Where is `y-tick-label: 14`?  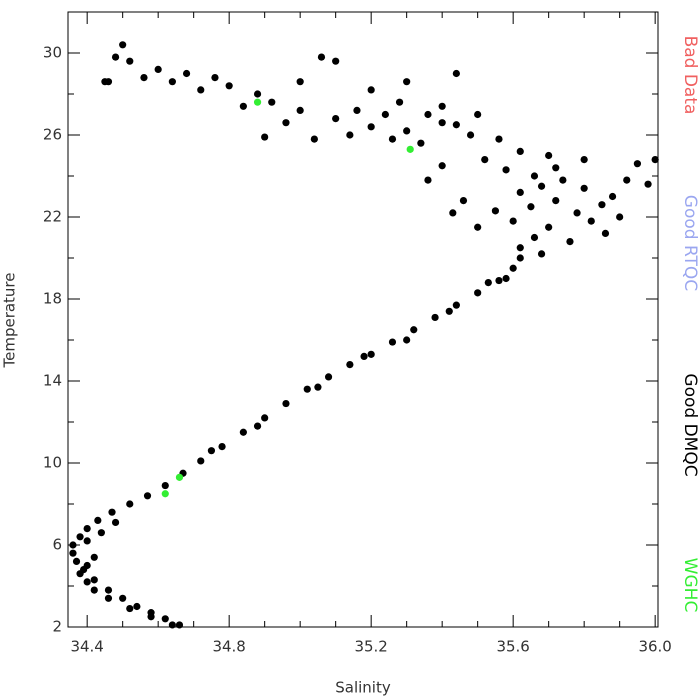
y-tick-label: 14 is located at coordinates (52, 381).